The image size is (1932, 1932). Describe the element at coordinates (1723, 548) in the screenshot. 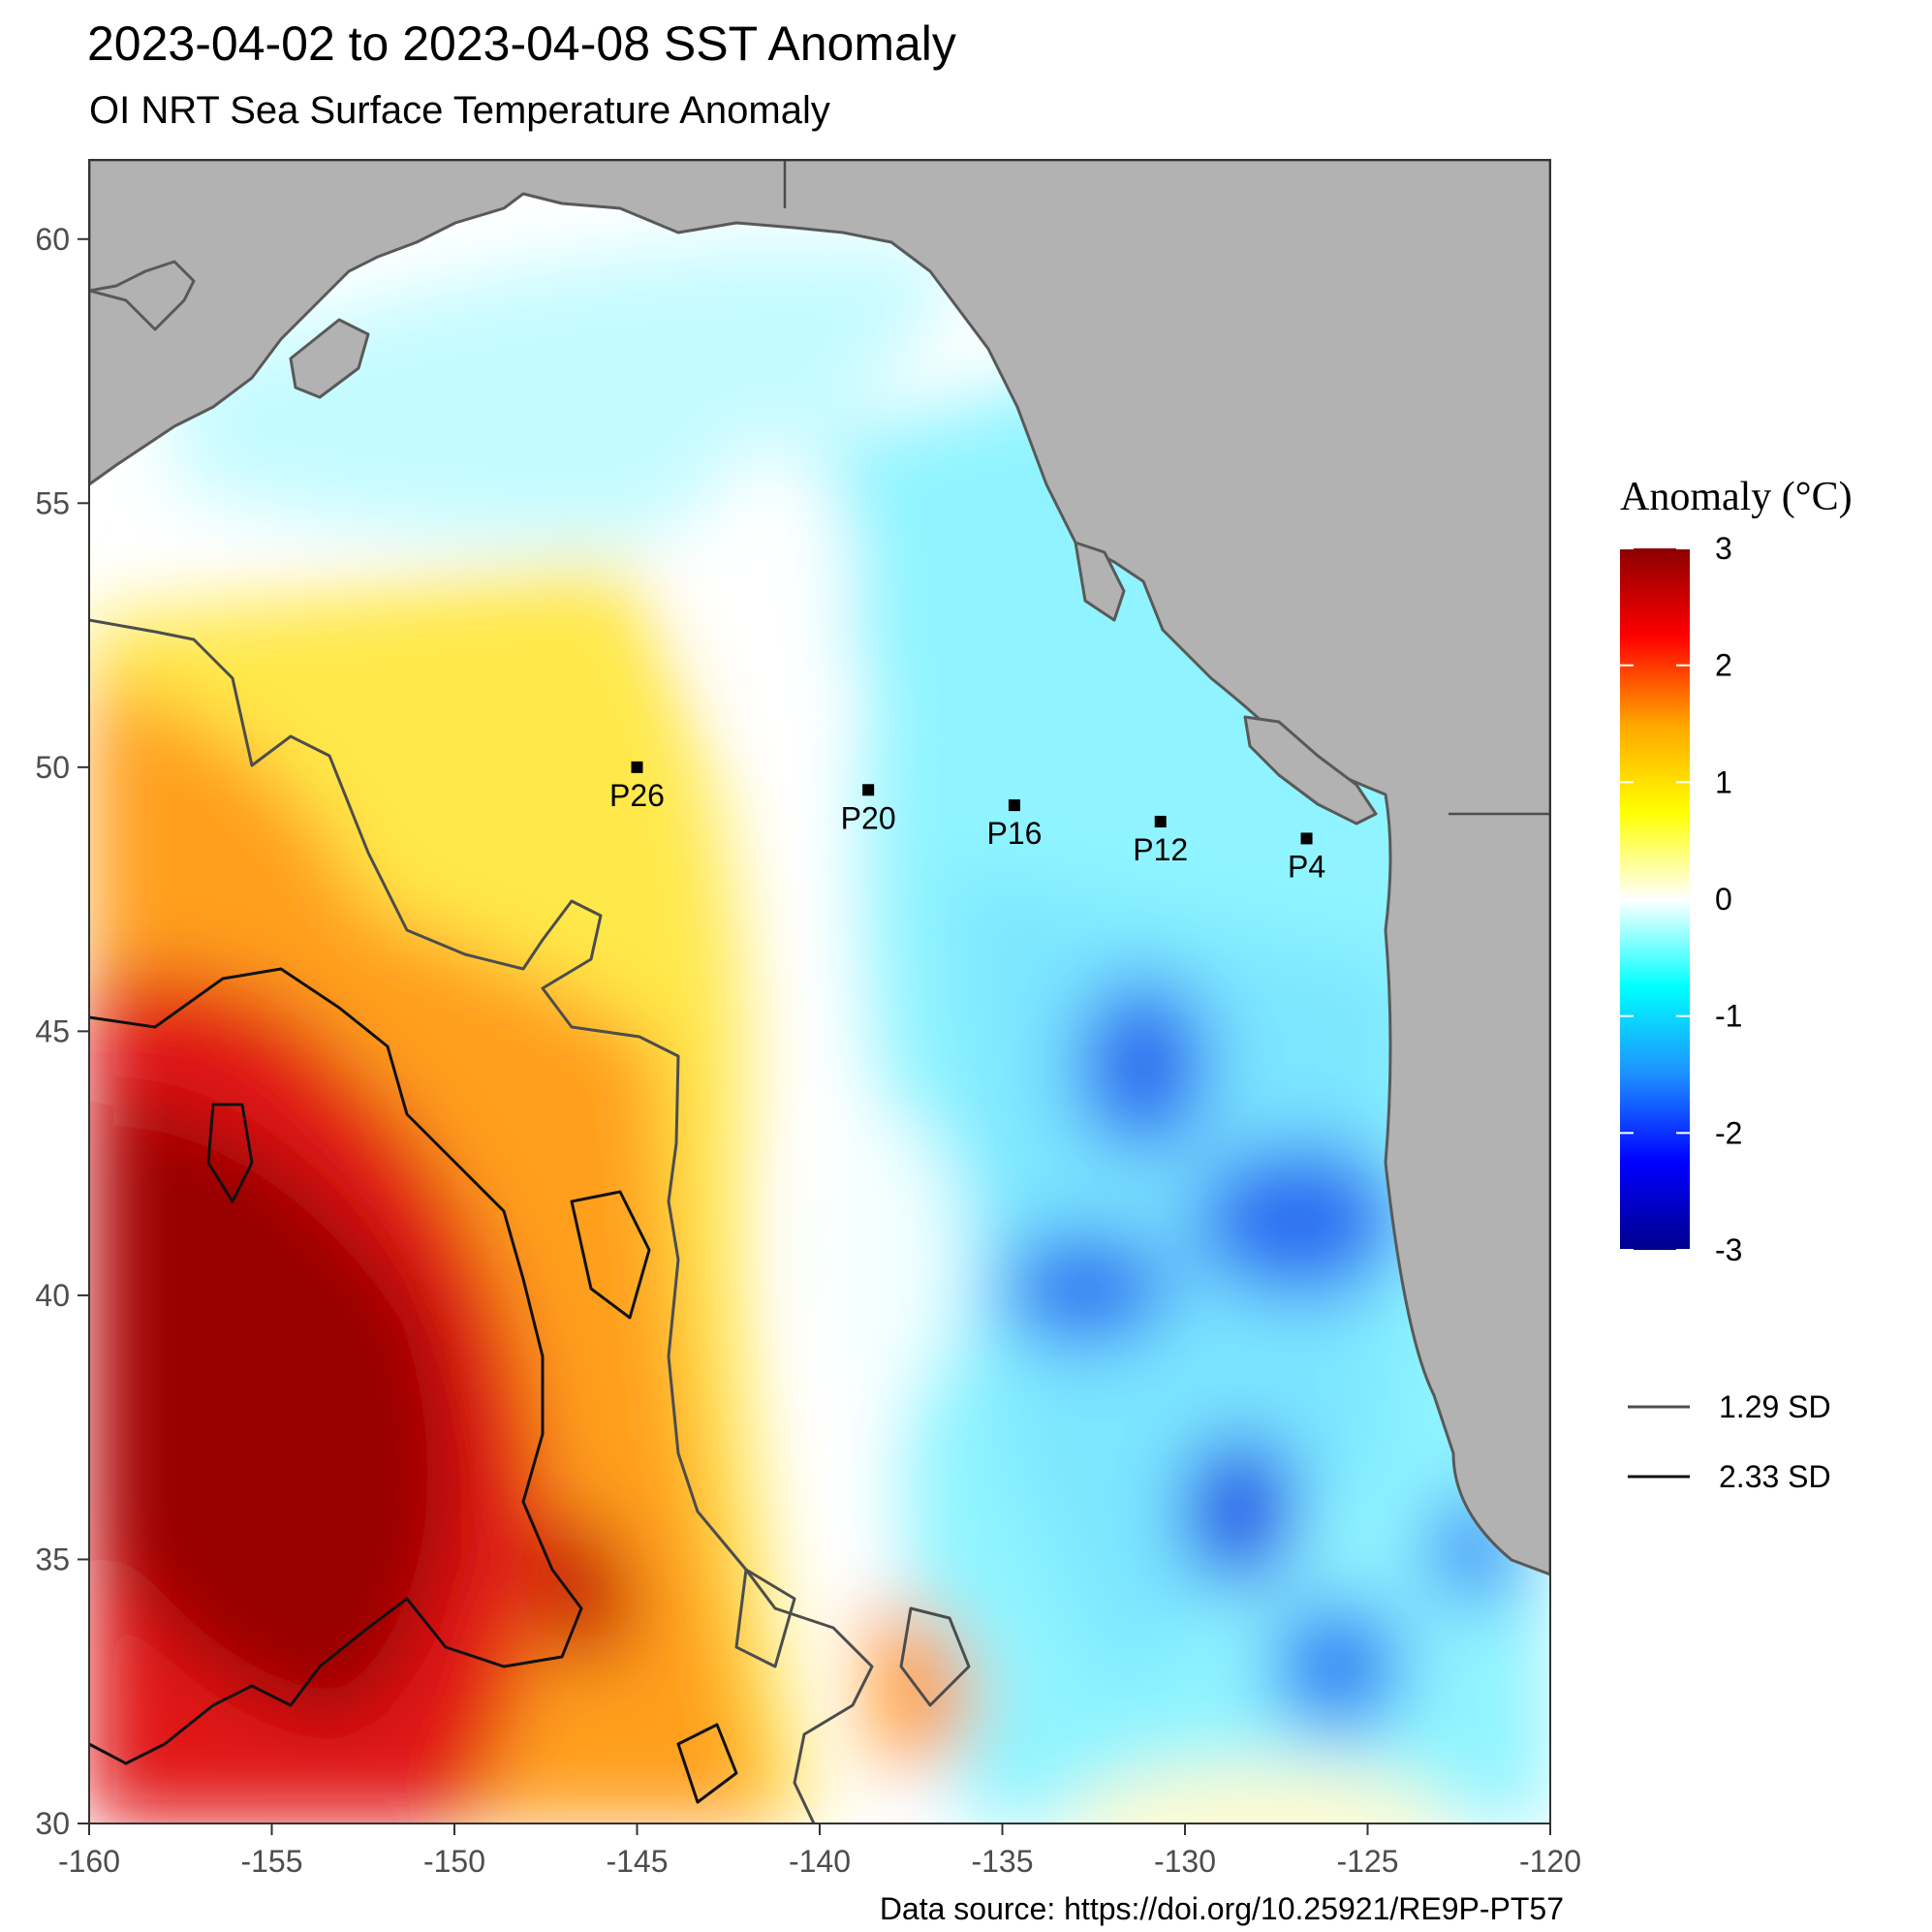

I see `colorbar-tick-label: 3` at that location.